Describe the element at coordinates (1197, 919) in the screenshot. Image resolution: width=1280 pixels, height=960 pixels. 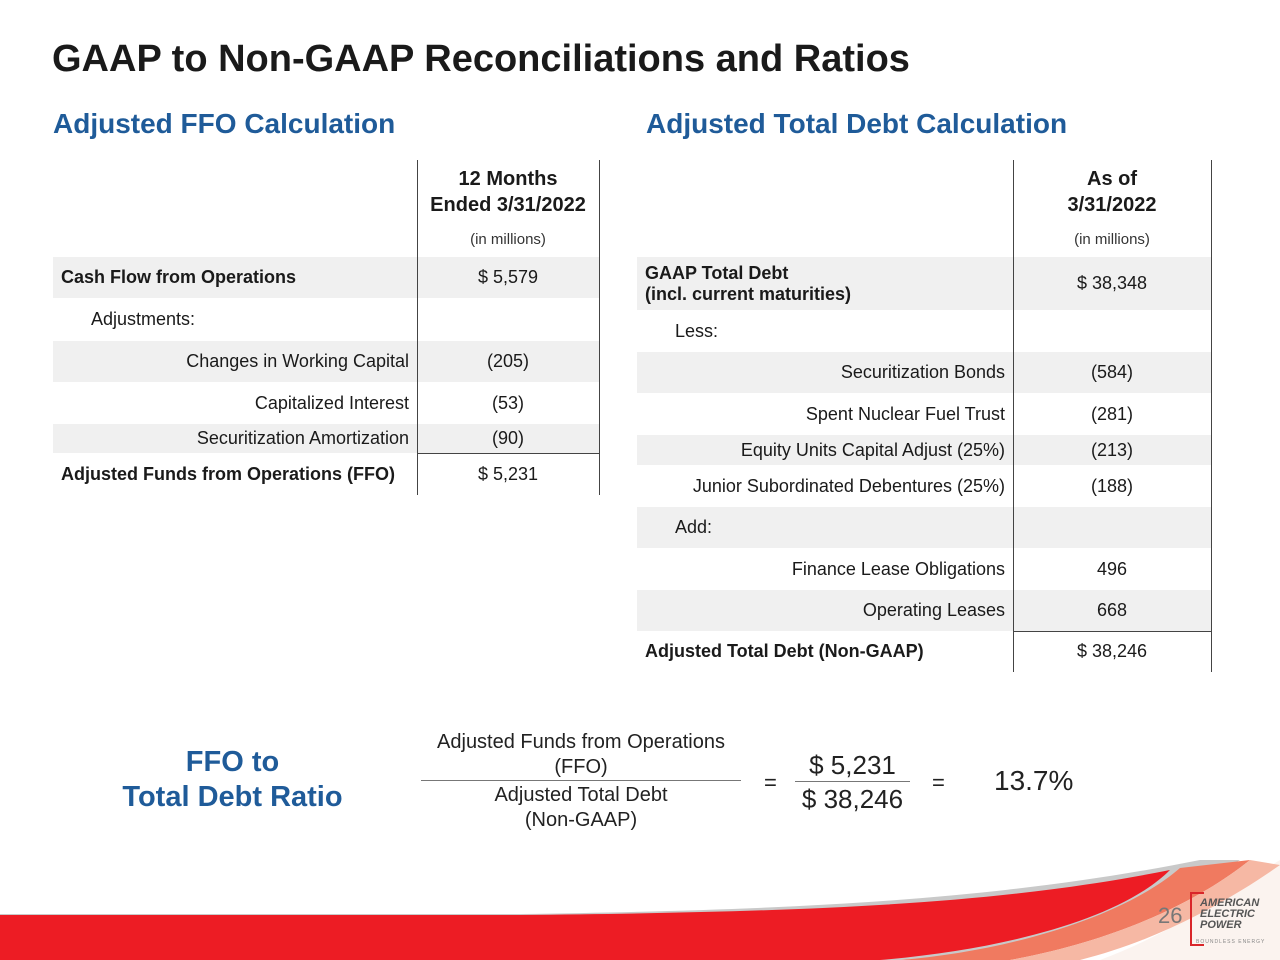
I see `logo-bracket` at that location.